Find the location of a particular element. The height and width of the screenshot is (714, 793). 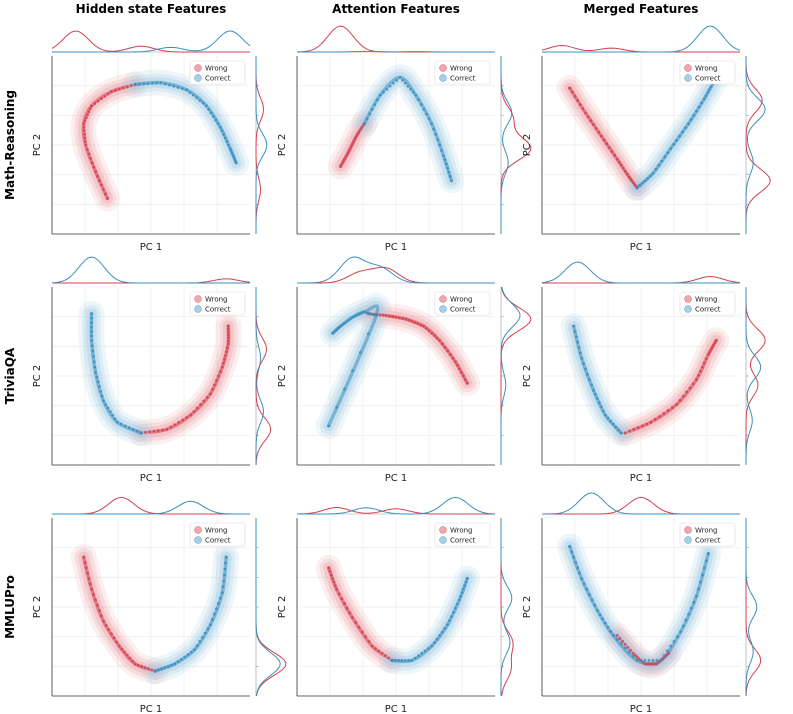

top-marginal-density is located at coordinates (641, 39).